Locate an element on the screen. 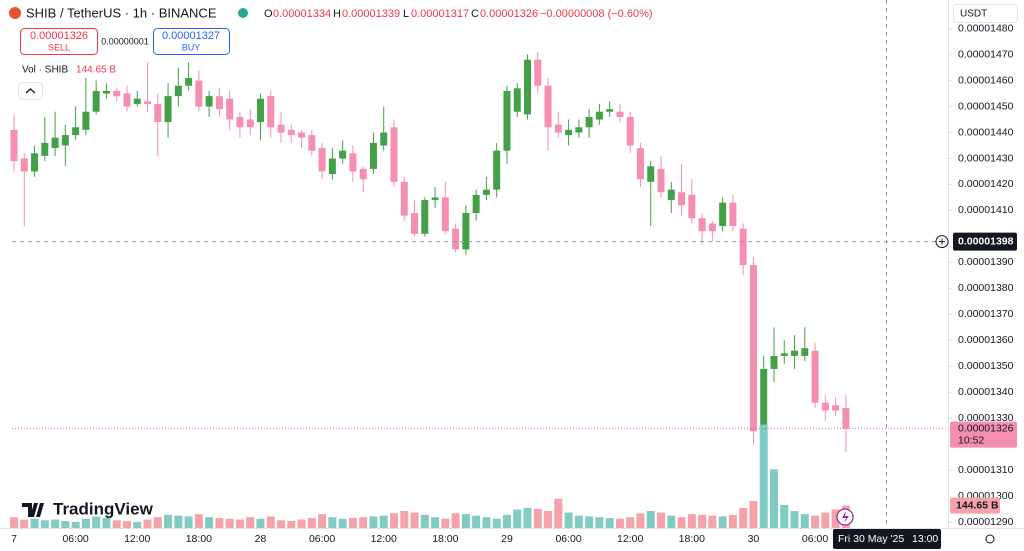 This screenshot has width=1024, height=551. currency-button is located at coordinates (985, 13).